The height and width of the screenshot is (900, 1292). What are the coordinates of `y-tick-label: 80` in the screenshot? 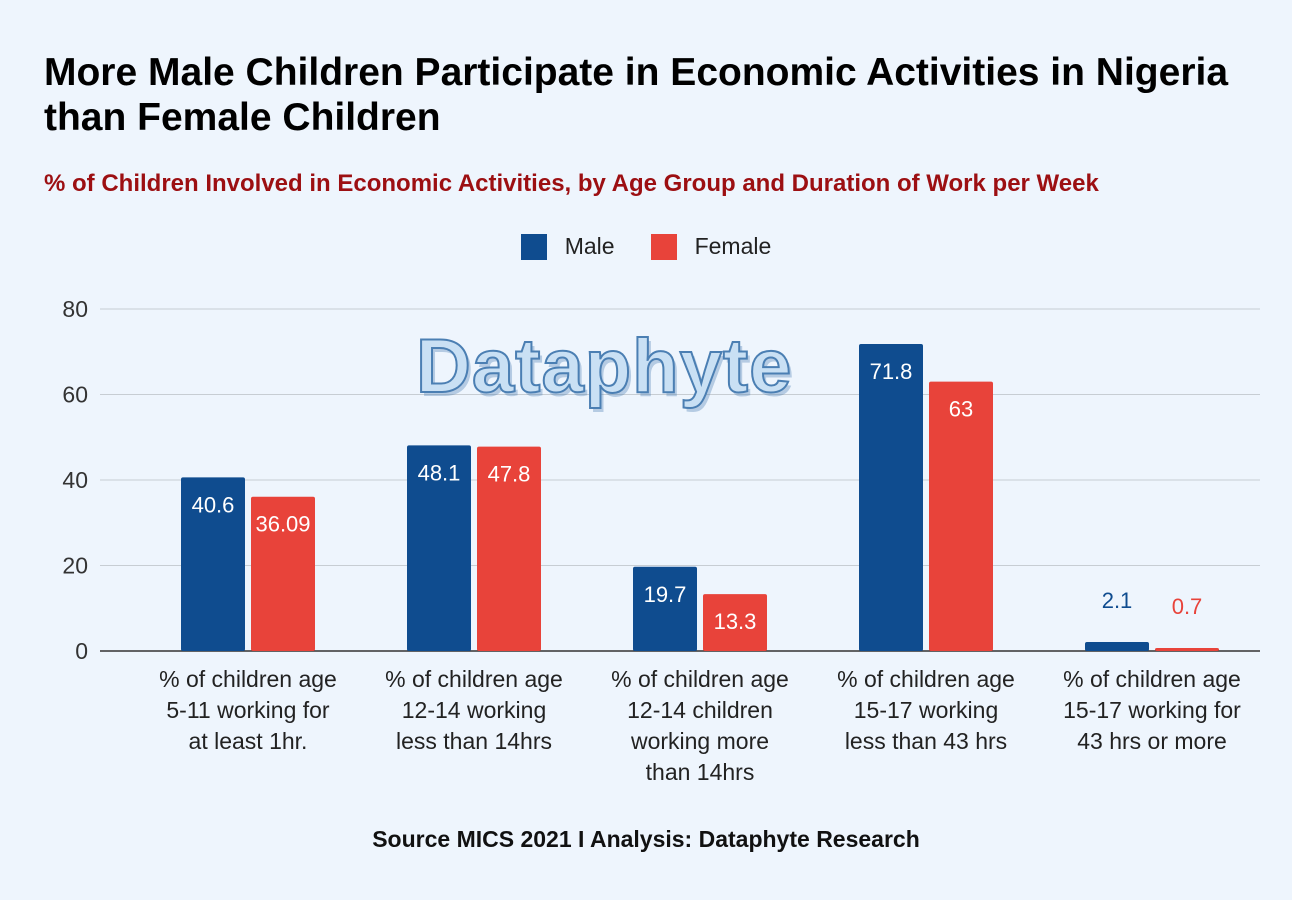 It's located at (75, 309).